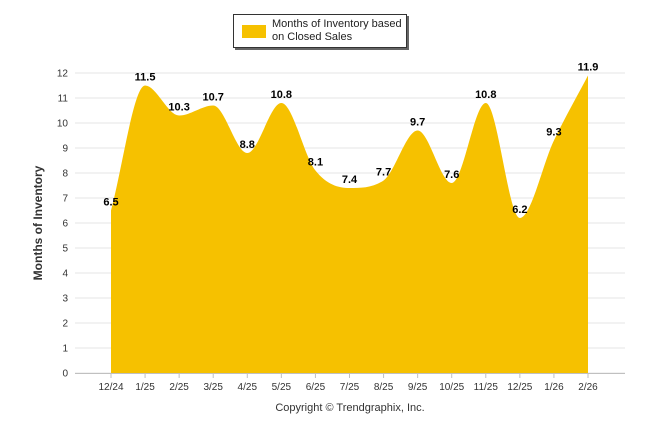  I want to click on x-tick-label: 2/25, so click(179, 387).